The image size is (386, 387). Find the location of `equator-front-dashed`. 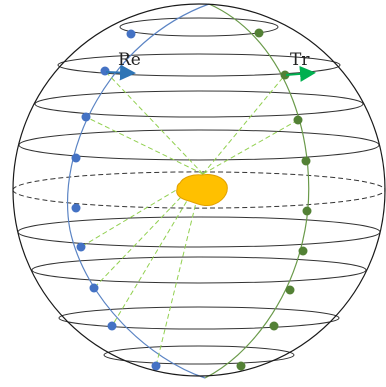

equator-front-dashed is located at coordinates (199, 199).